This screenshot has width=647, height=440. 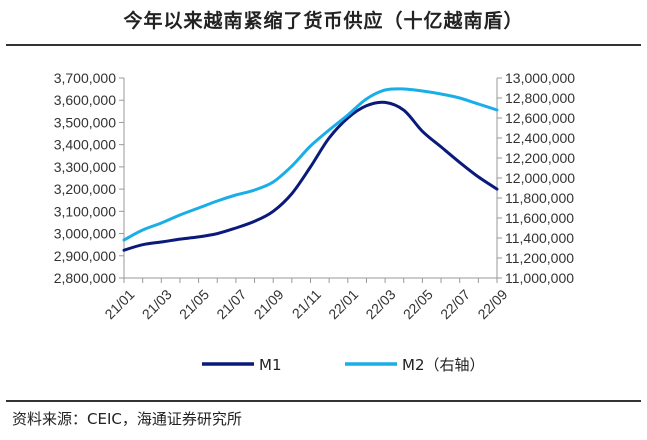 I want to click on legend-label-m1: M1, so click(x=270, y=365).